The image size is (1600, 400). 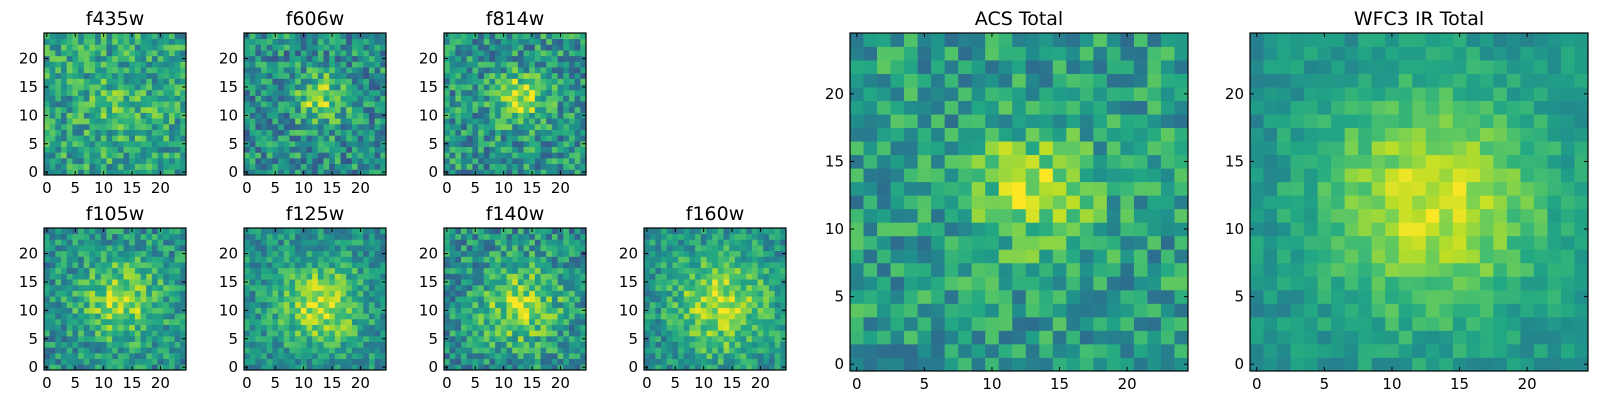 I want to click on y-tick-label: 5, so click(x=233, y=144).